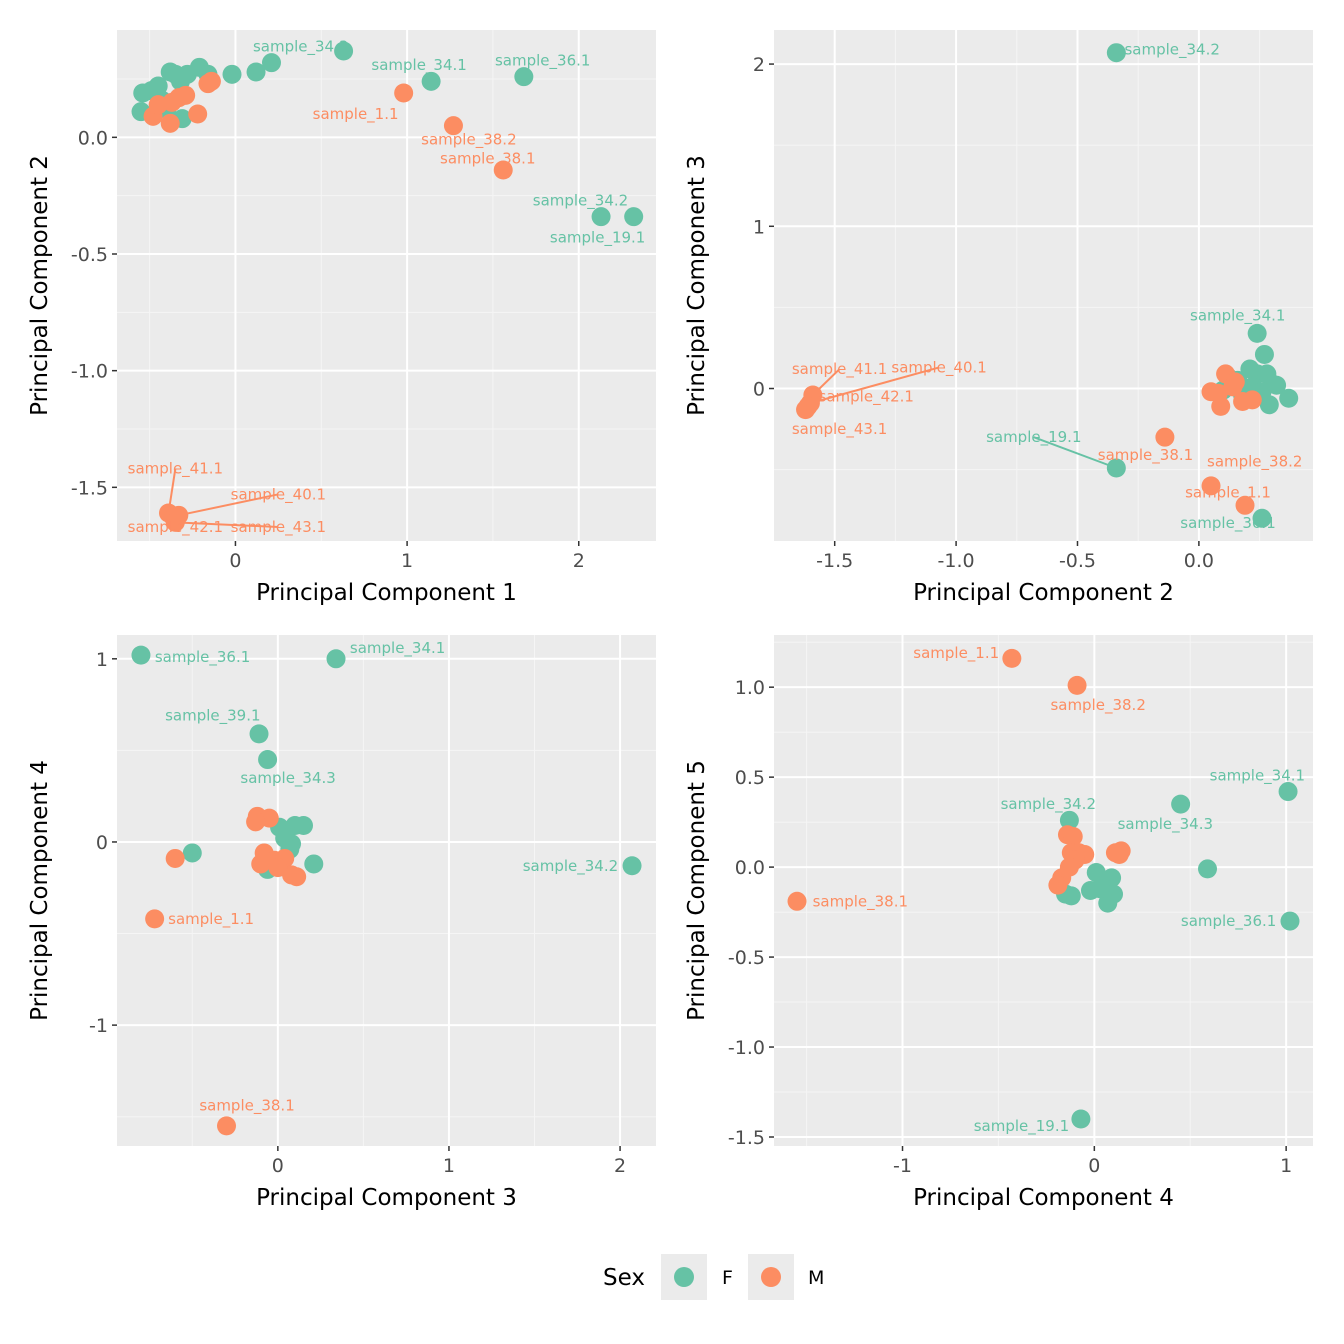  I want to click on y-tick-label: -0.5, so click(746, 958).